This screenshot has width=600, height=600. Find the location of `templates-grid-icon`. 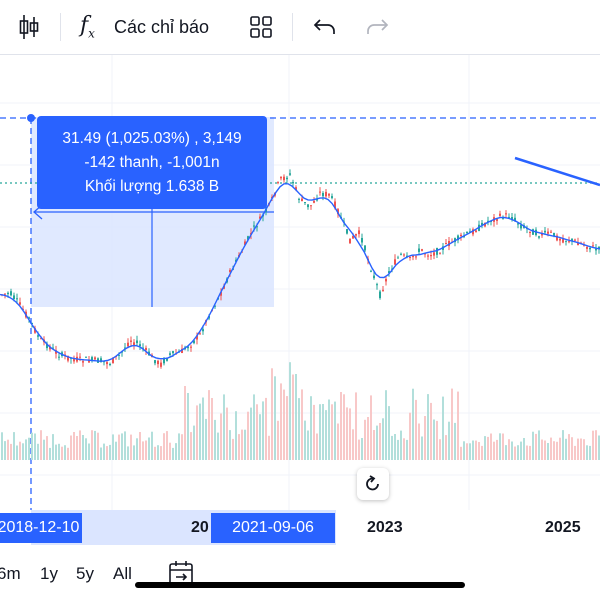

templates-grid-icon is located at coordinates (261, 27).